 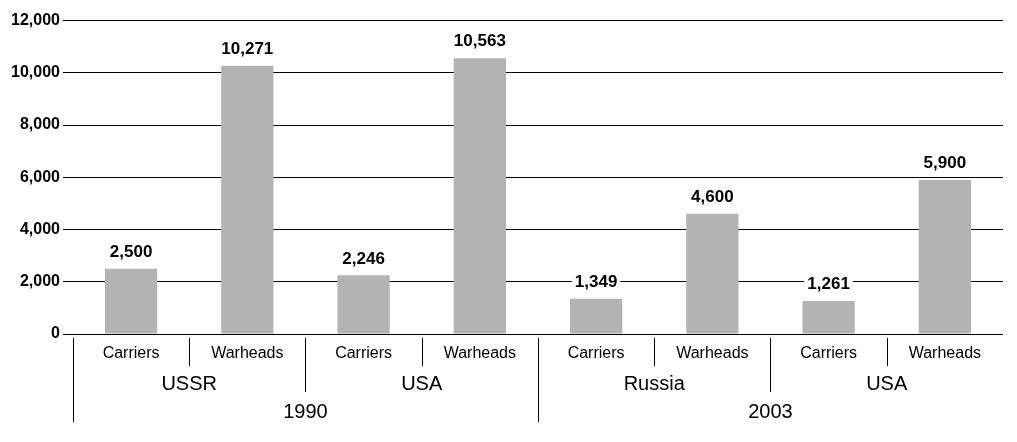 What do you see at coordinates (596, 281) in the screenshot?
I see `data-label: 1,349` at bounding box center [596, 281].